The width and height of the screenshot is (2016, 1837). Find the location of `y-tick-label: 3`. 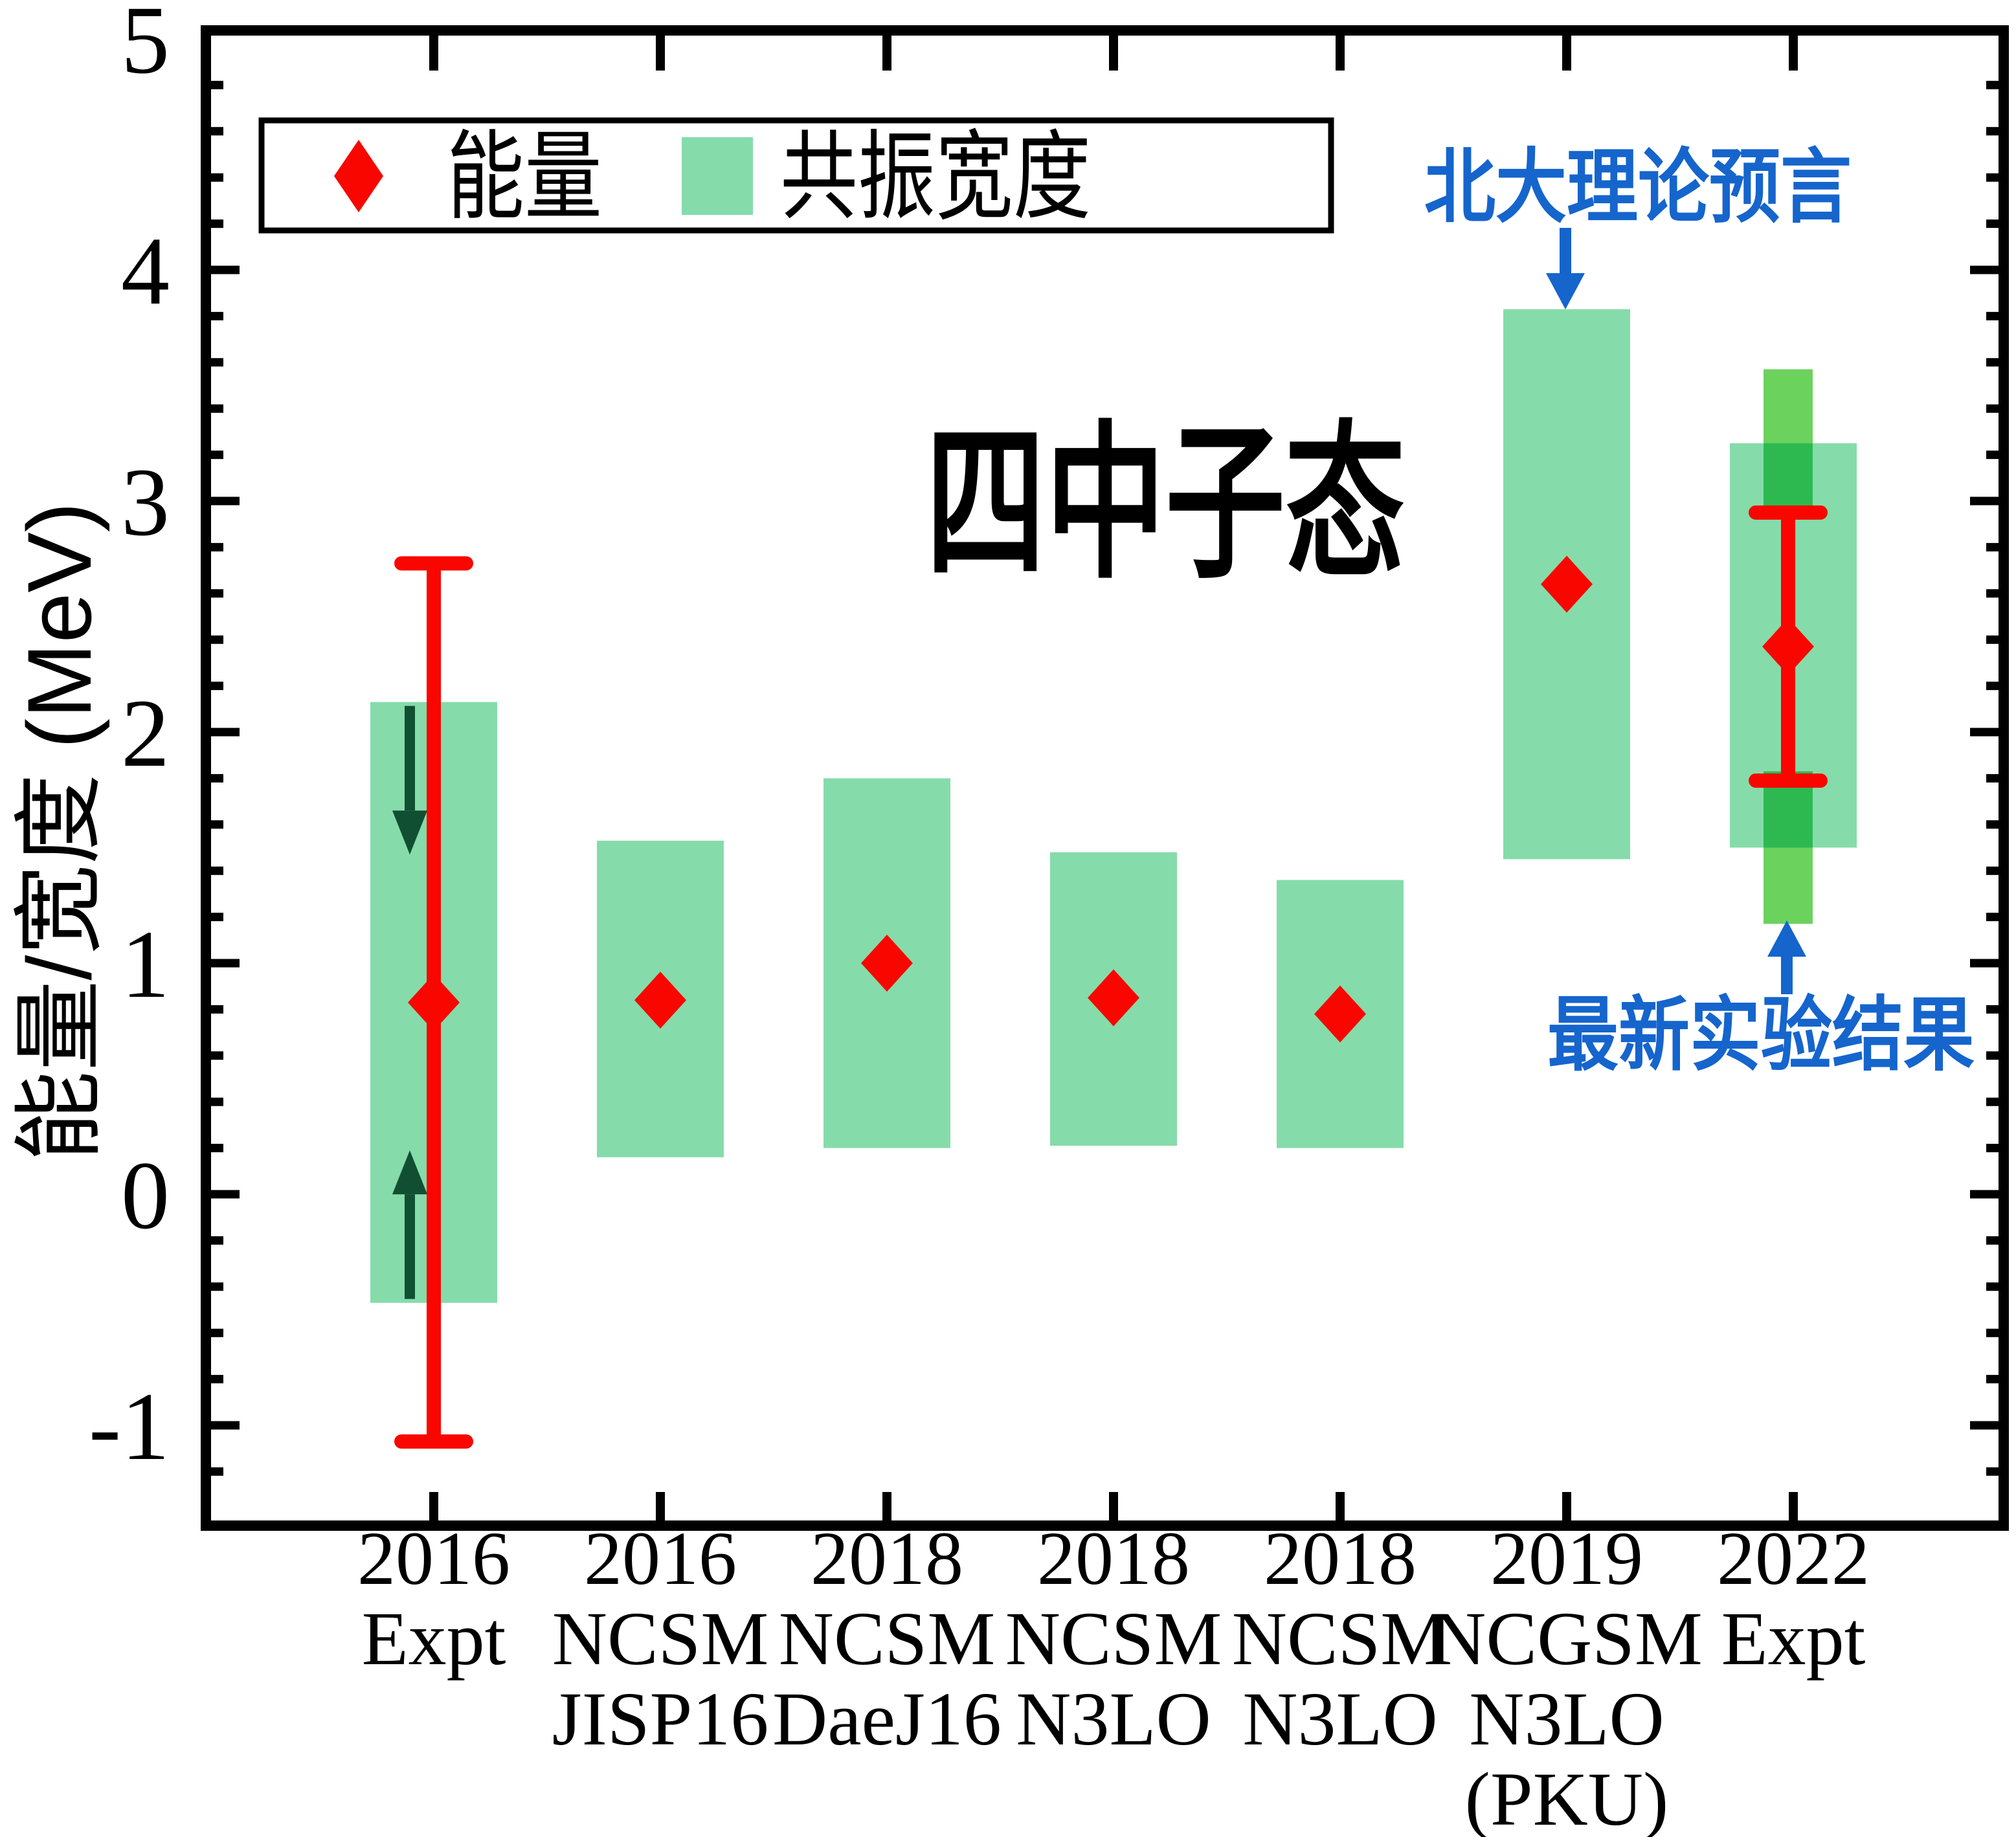

y-tick-label: 3 is located at coordinates (145, 503).